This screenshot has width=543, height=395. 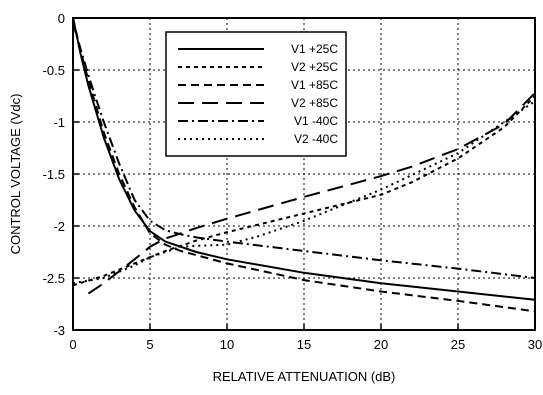 What do you see at coordinates (59, 330) in the screenshot?
I see `y-tick-label: -3` at bounding box center [59, 330].